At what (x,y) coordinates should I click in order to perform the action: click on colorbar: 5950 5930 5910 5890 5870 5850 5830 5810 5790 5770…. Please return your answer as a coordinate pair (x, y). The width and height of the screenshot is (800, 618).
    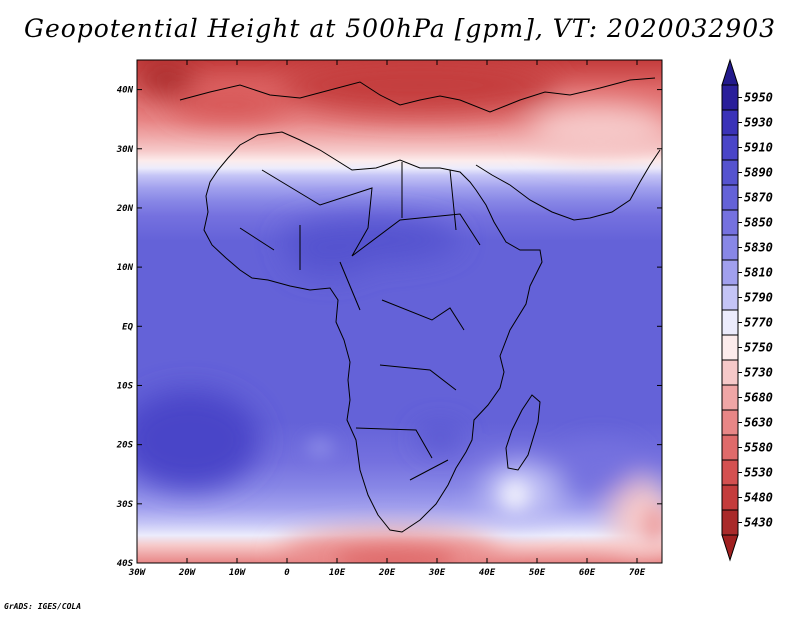
    Looking at the image, I should click on (747, 310).